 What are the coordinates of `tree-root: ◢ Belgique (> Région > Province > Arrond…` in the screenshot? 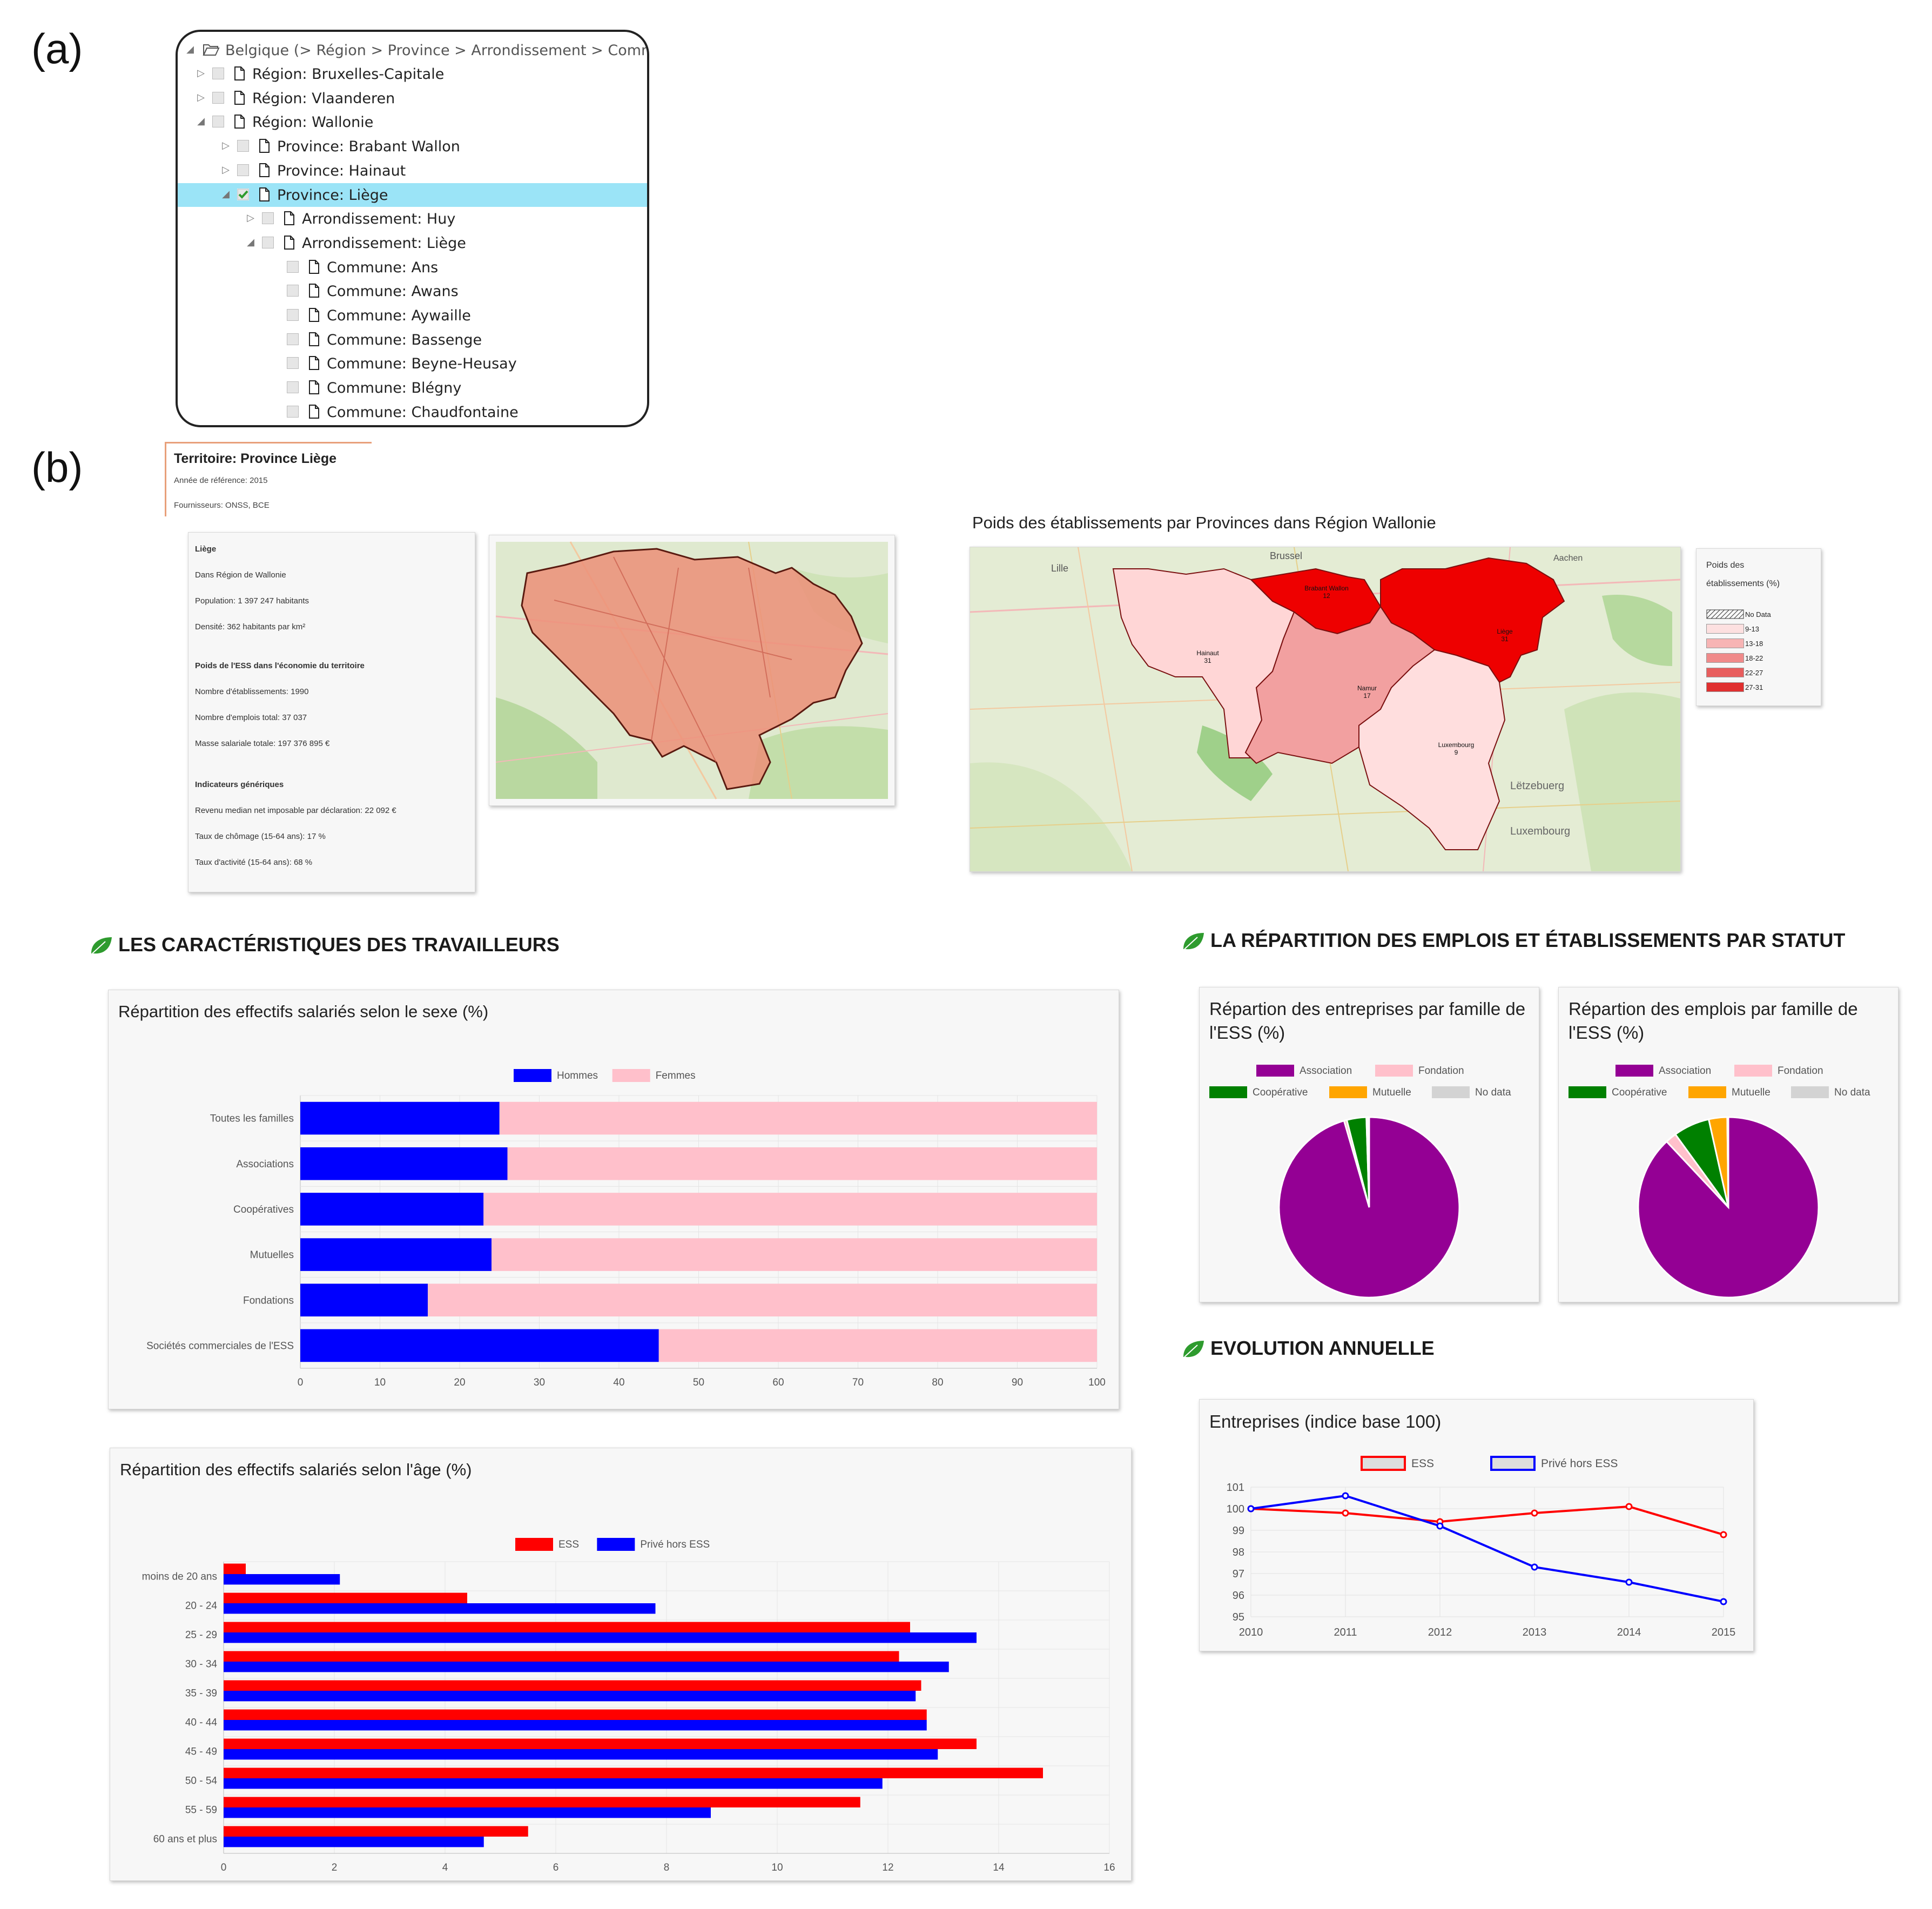 It's located at (412, 50).